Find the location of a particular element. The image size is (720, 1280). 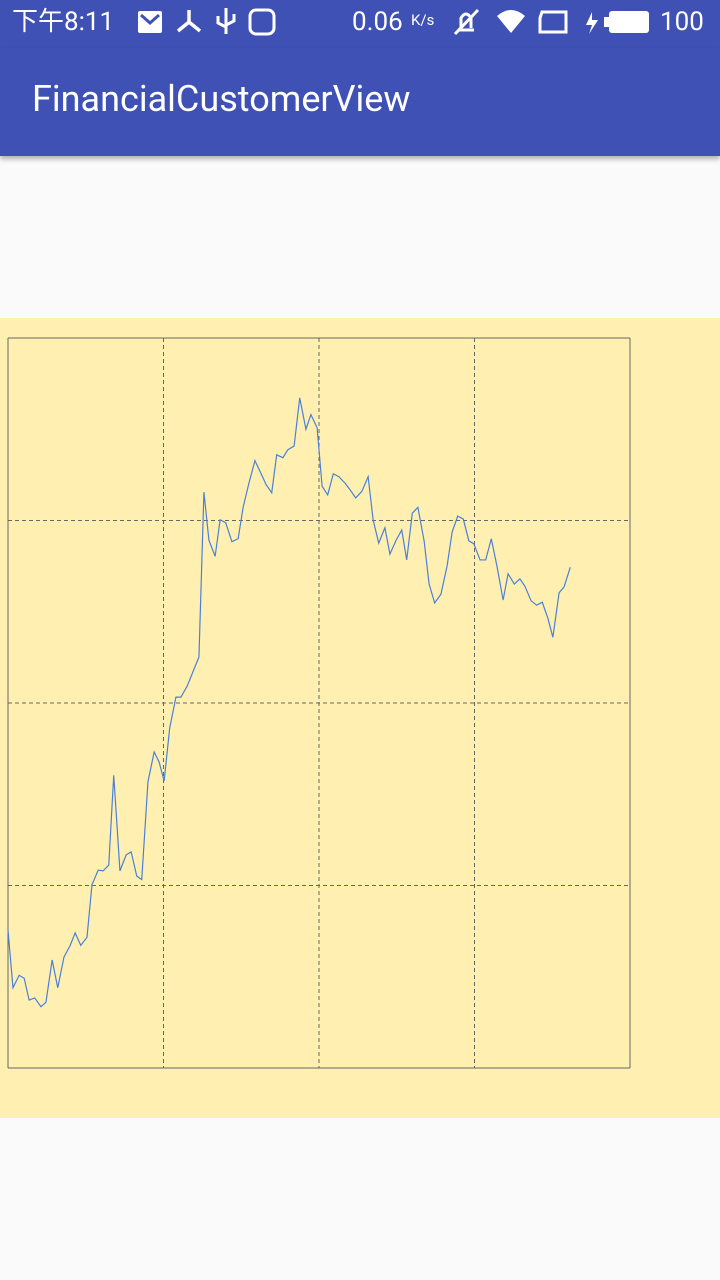

app-title: FinancialCustomerView is located at coordinates (221, 99).